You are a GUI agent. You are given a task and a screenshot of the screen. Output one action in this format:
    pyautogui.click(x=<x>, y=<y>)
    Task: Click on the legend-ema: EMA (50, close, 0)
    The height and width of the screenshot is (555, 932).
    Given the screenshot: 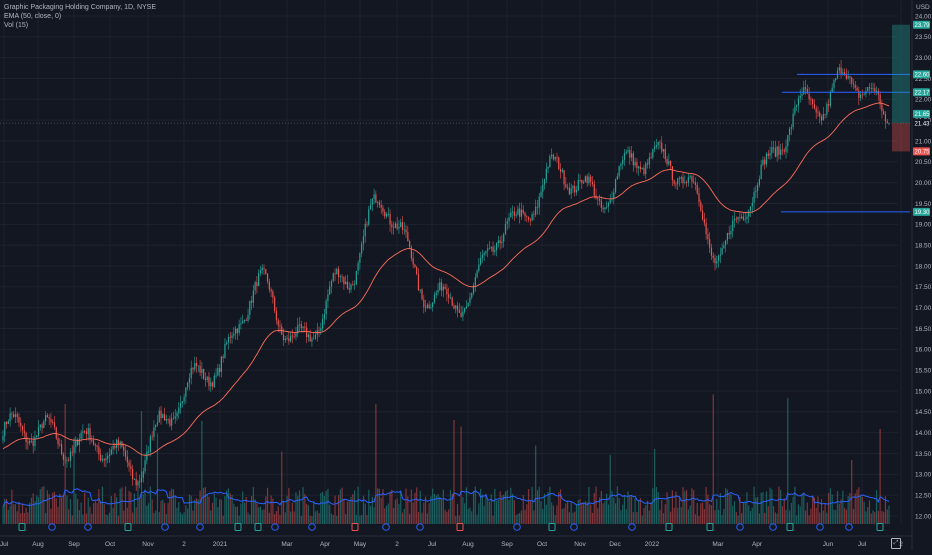 What is the action you would take?
    pyautogui.click(x=33, y=16)
    